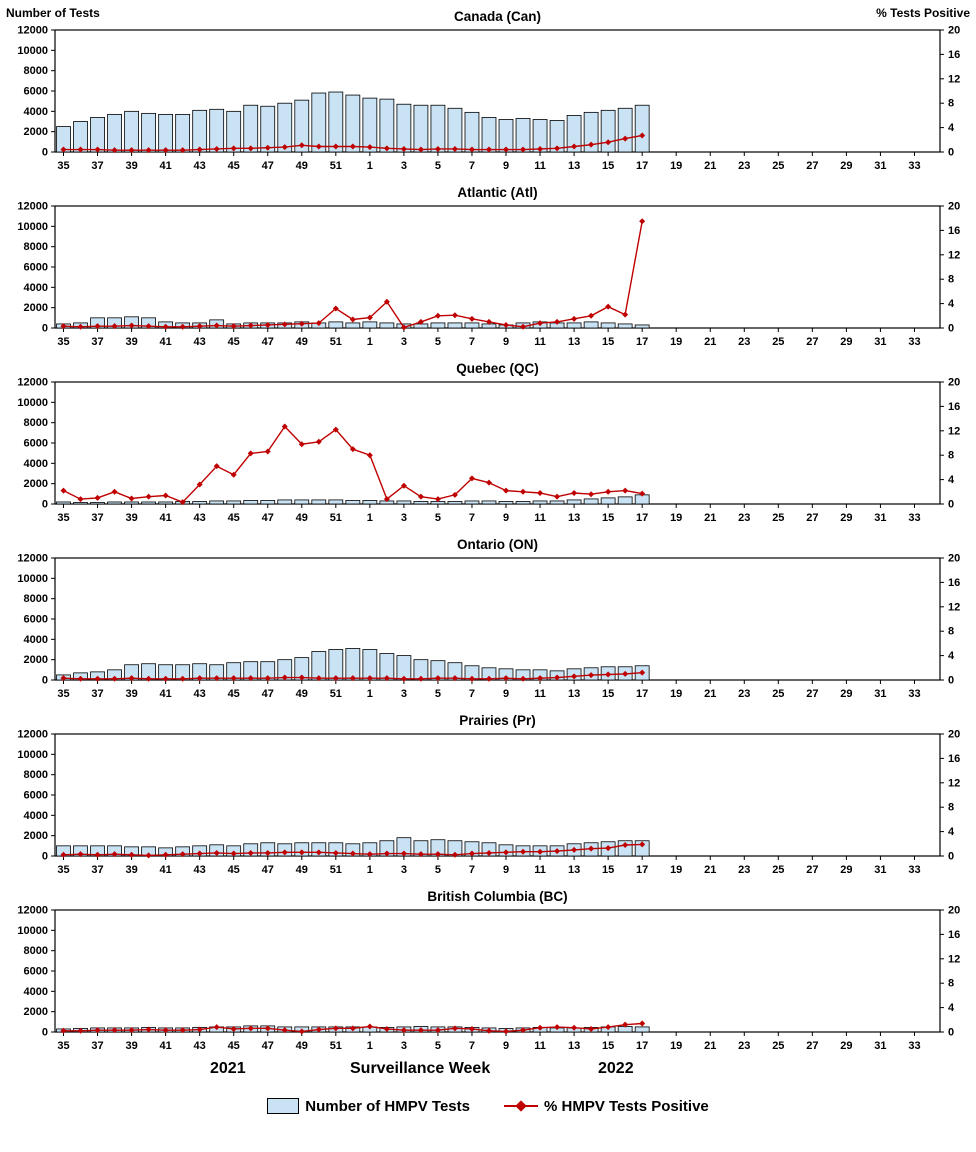 The width and height of the screenshot is (976, 1152). I want to click on x-axis-footer: 2021 Surveillance Week 2022, so click(488, 1072).